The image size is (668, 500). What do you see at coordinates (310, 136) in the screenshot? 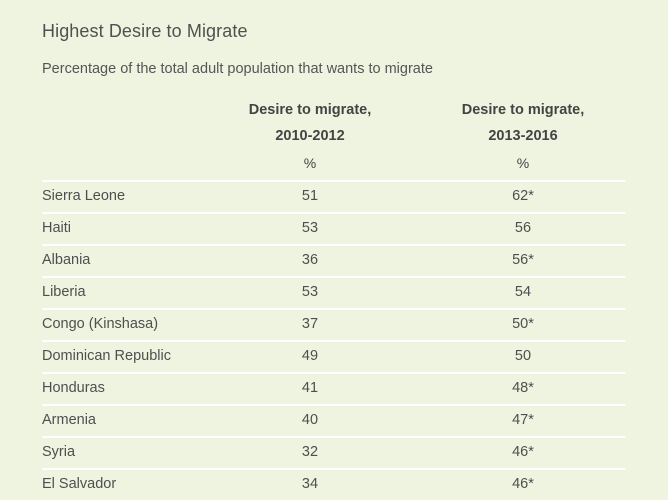
I see `column-header-line: 2010-2012` at bounding box center [310, 136].